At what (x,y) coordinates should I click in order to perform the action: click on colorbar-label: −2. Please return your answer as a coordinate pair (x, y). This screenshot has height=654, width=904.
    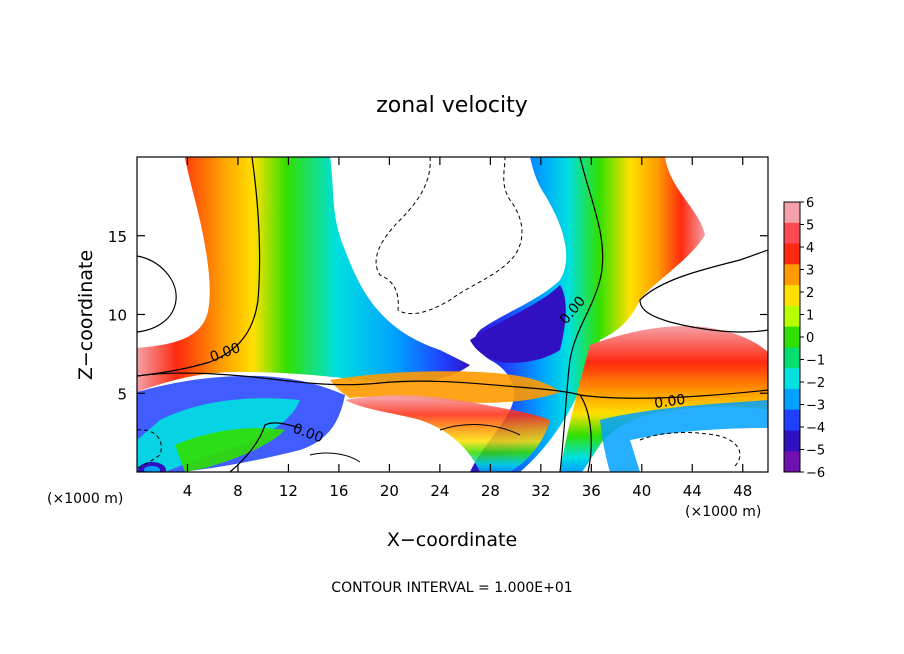
    Looking at the image, I should click on (815, 383).